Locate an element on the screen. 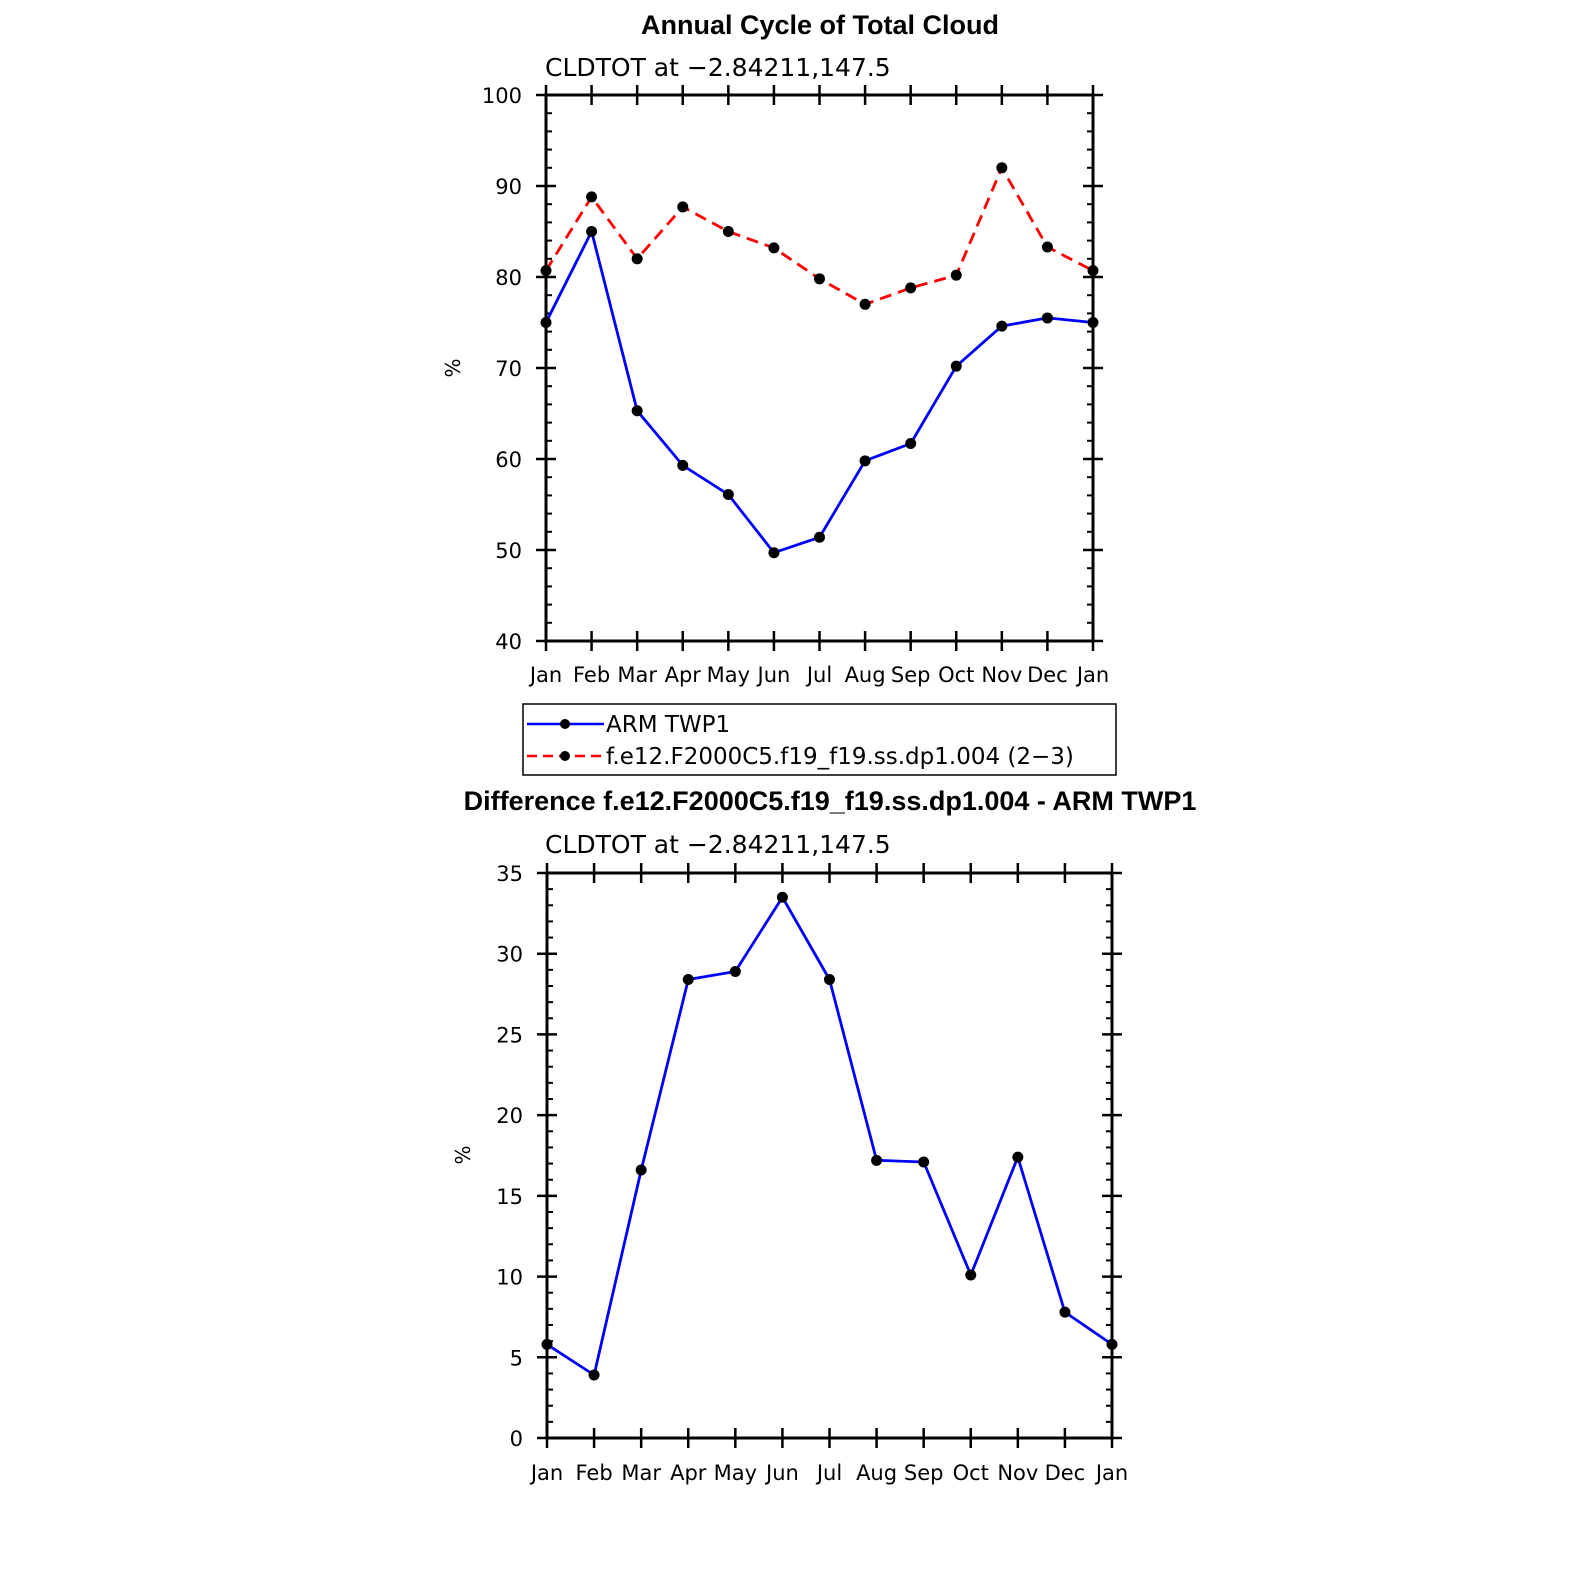 The width and height of the screenshot is (1575, 1575). y-tick-label: 40 is located at coordinates (508, 642).